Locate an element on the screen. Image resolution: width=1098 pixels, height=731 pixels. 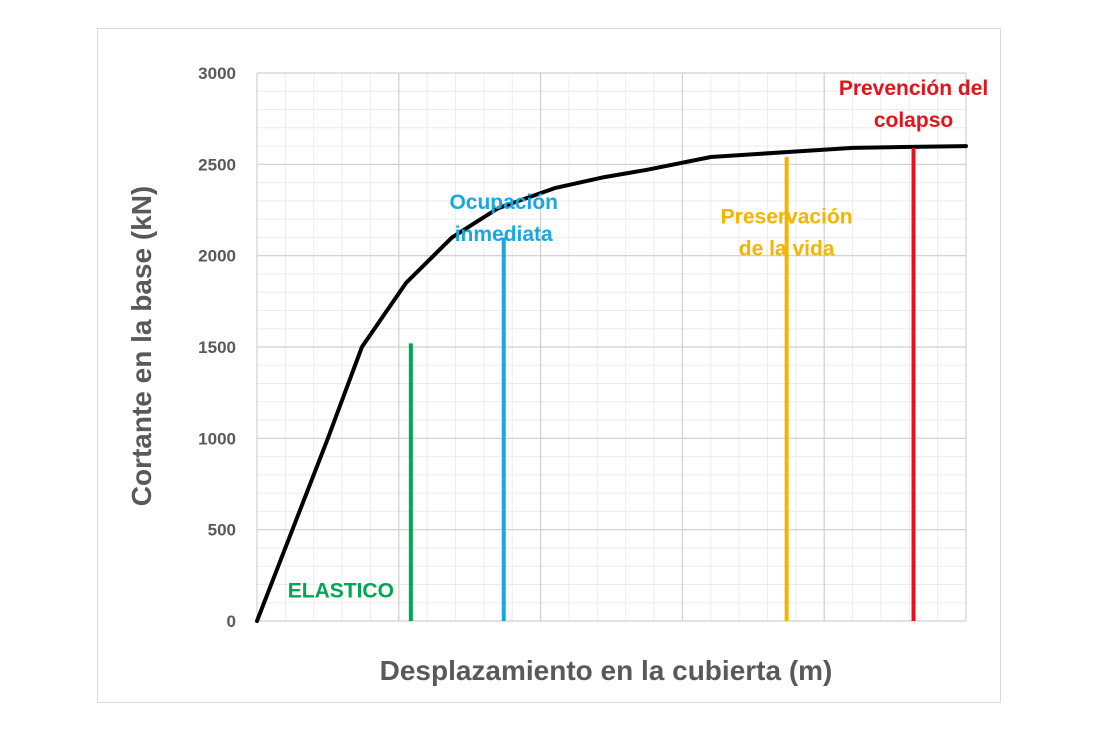
y-tick-label: 0 is located at coordinates (231, 621).